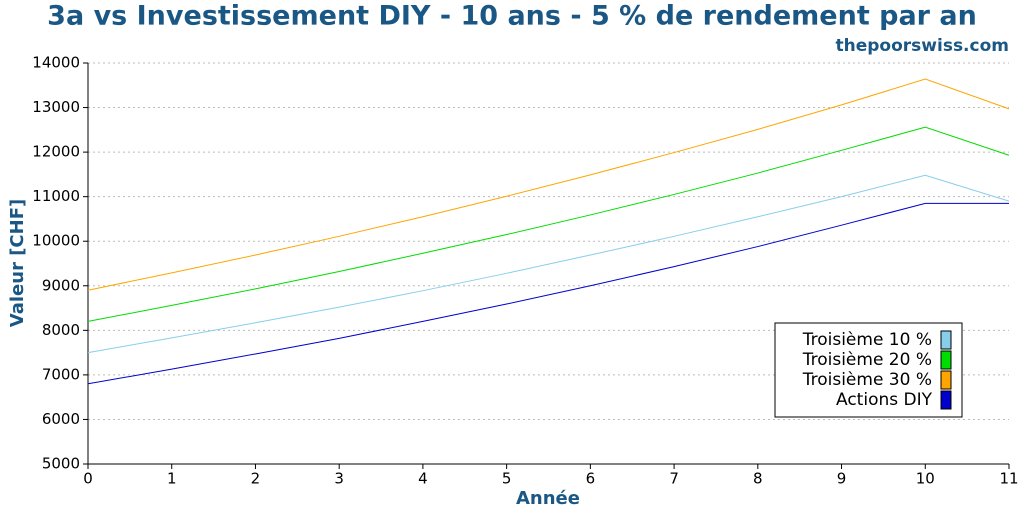 The image size is (1024, 516). What do you see at coordinates (256, 479) in the screenshot?
I see `x-tick-label: 2` at bounding box center [256, 479].